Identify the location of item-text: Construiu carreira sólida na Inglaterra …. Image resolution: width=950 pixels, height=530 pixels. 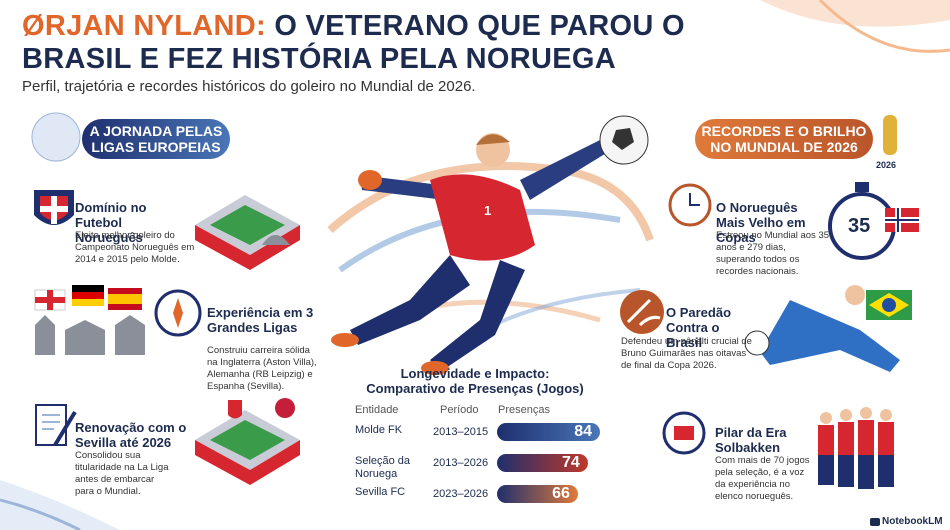
(262, 368).